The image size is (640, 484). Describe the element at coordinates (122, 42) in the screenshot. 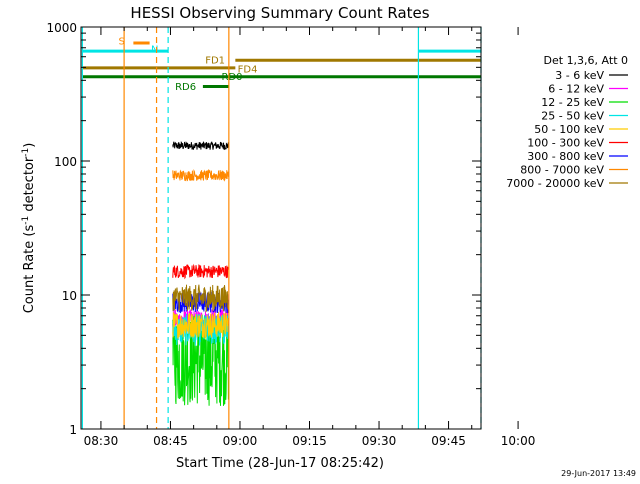

I see `annotation-label-0: S` at that location.